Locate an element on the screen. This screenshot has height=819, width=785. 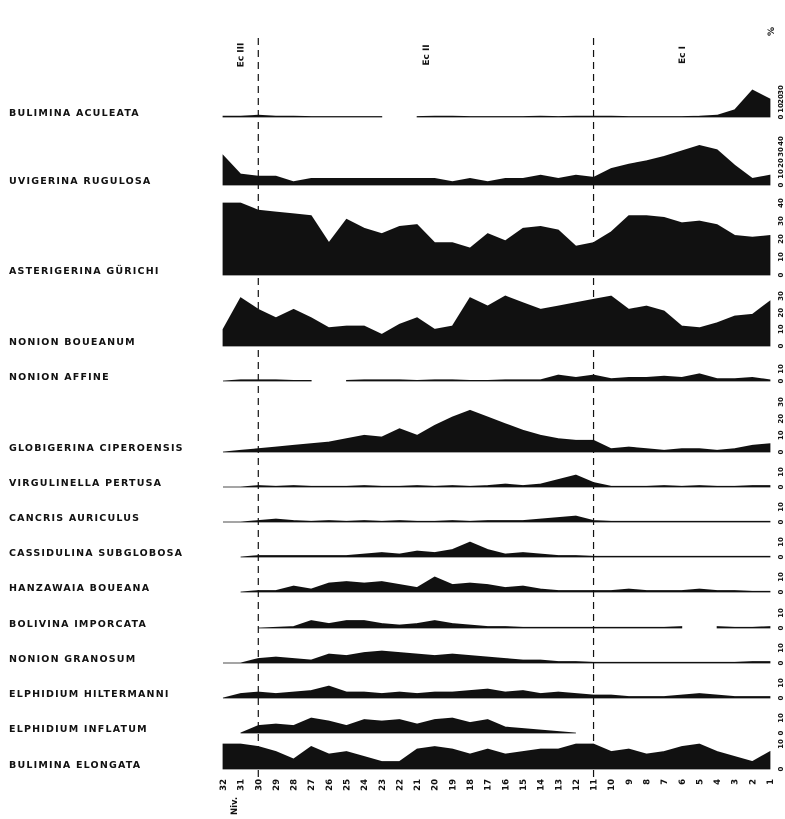
level-tick-label: 5 is located at coordinates (700, 782).